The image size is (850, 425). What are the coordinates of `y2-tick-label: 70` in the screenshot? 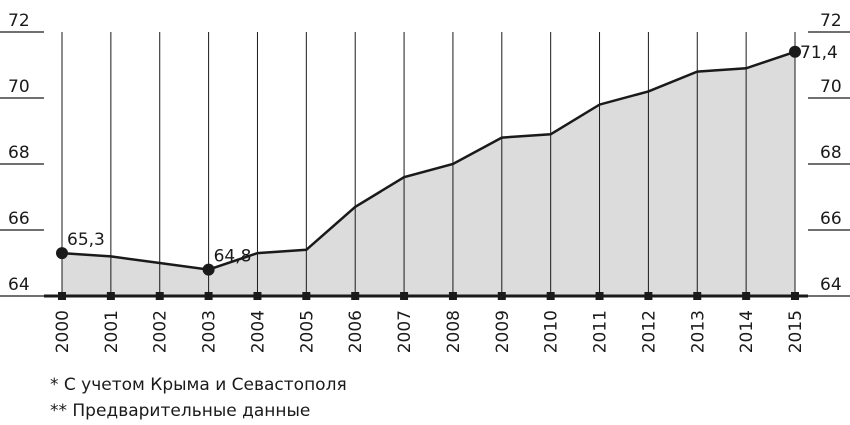 It's located at (831, 87).